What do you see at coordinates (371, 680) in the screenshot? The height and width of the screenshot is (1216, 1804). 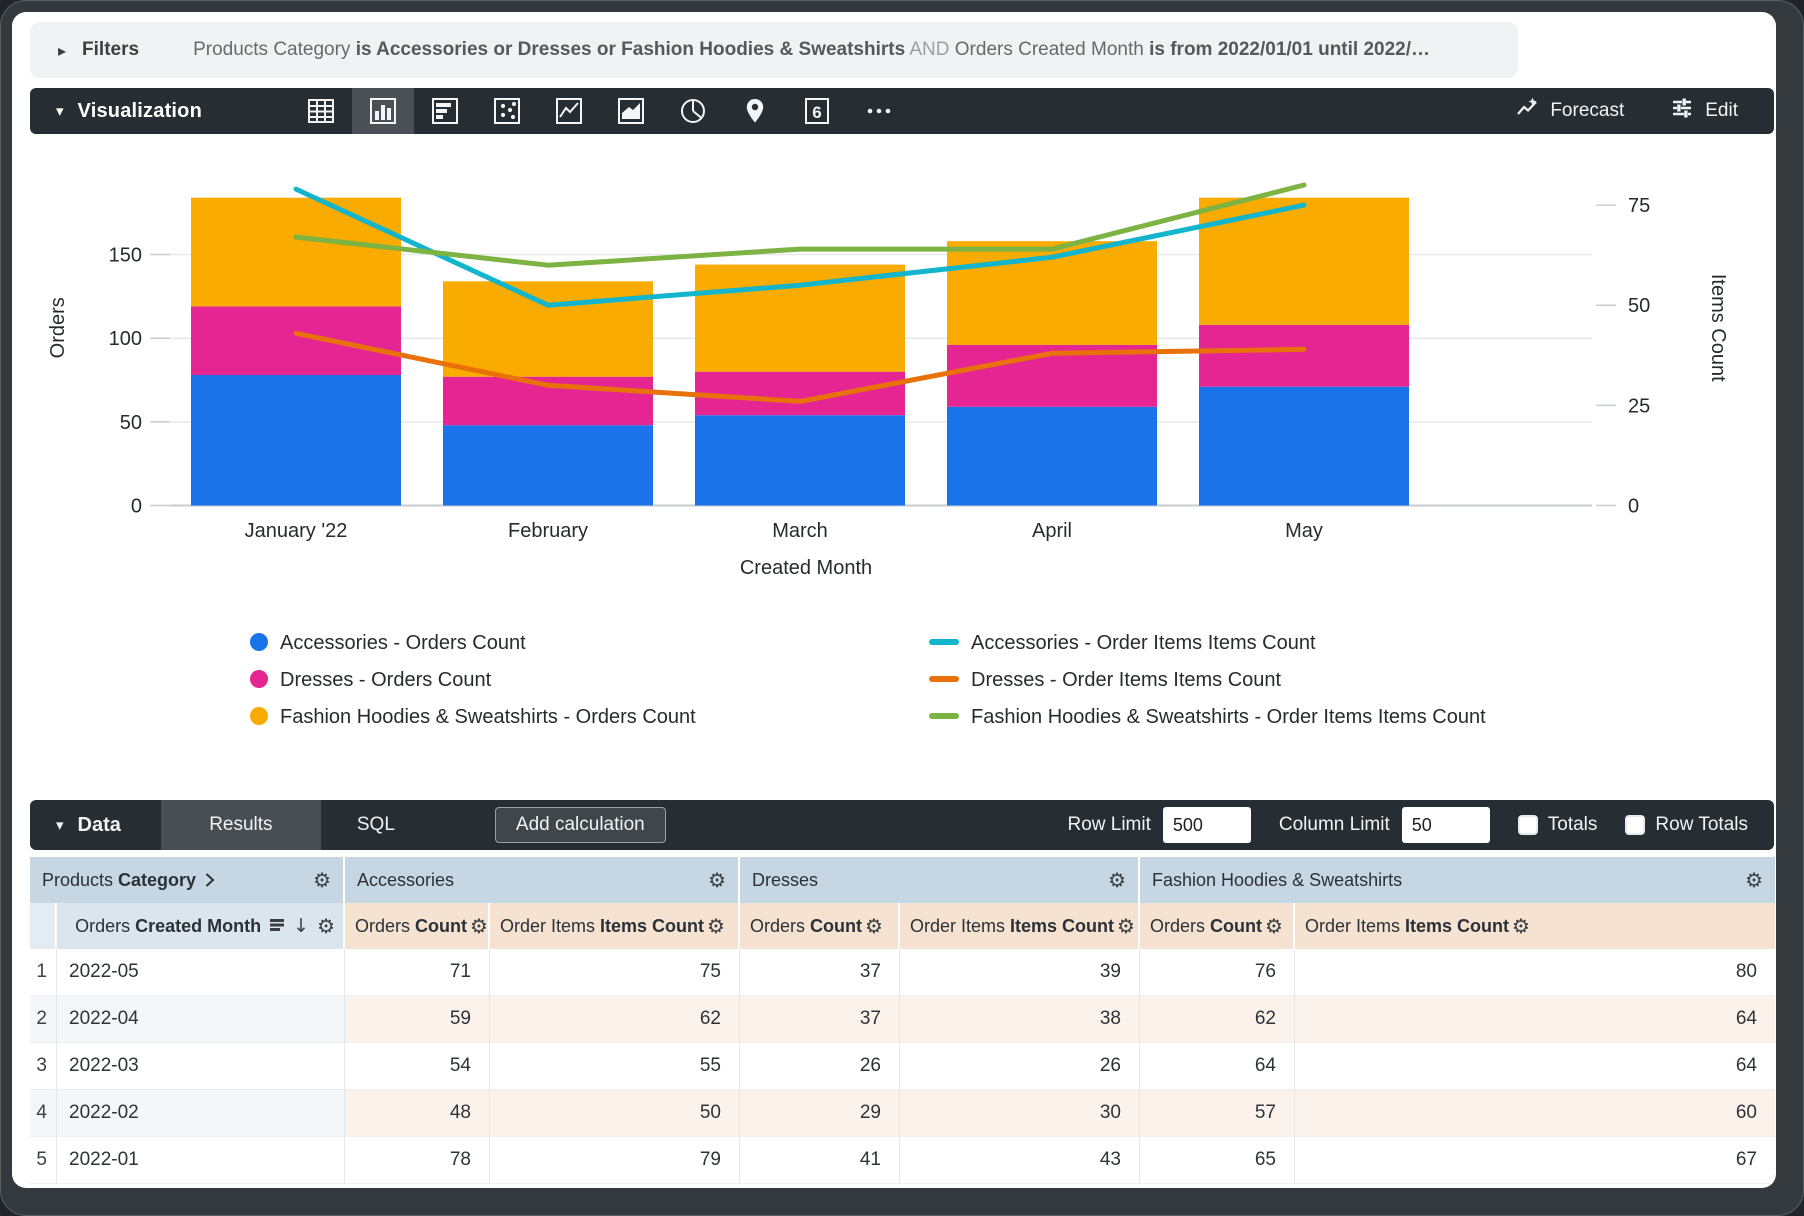 I see `legend-item: Dresses - Orders Count` at bounding box center [371, 680].